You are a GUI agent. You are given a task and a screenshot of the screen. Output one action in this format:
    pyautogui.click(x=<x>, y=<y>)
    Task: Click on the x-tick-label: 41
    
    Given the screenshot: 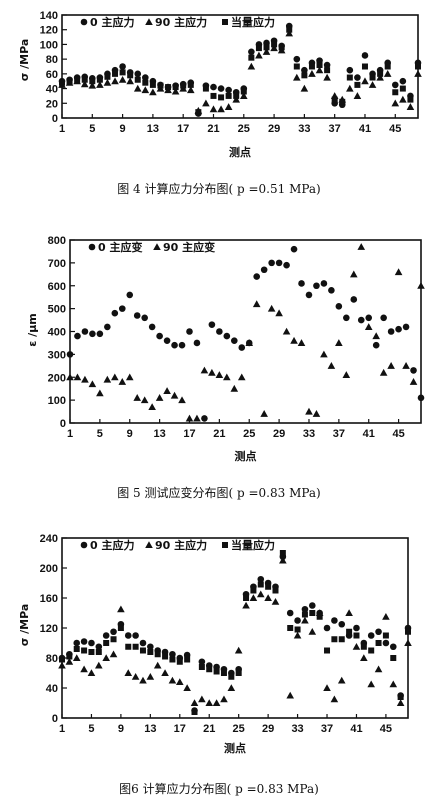 What is the action you would take?
    pyautogui.click(x=365, y=129)
    